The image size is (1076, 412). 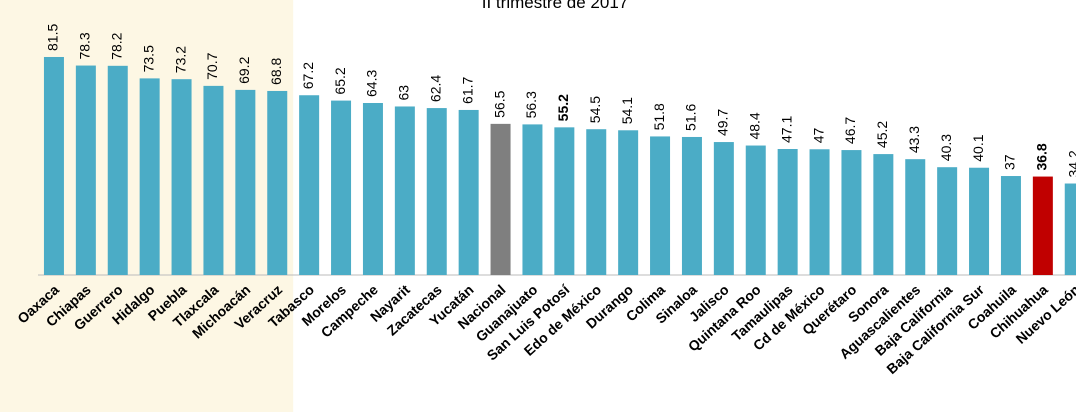 What do you see at coordinates (723, 122) in the screenshot?
I see `value-label: 49.7` at bounding box center [723, 122].